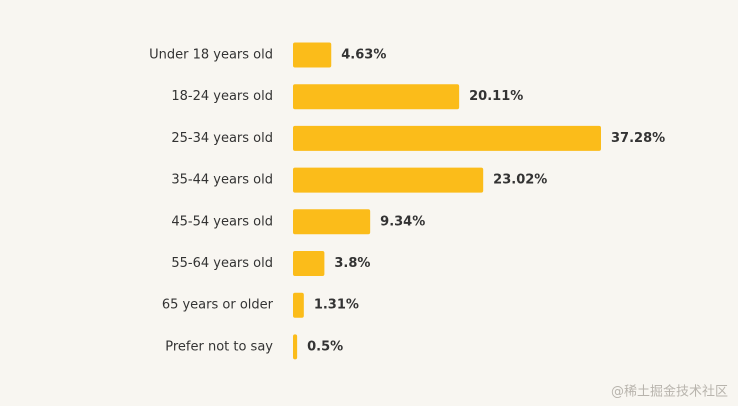 The width and height of the screenshot is (738, 406). What do you see at coordinates (496, 96) in the screenshot?
I see `value-label: 20.11%` at bounding box center [496, 96].